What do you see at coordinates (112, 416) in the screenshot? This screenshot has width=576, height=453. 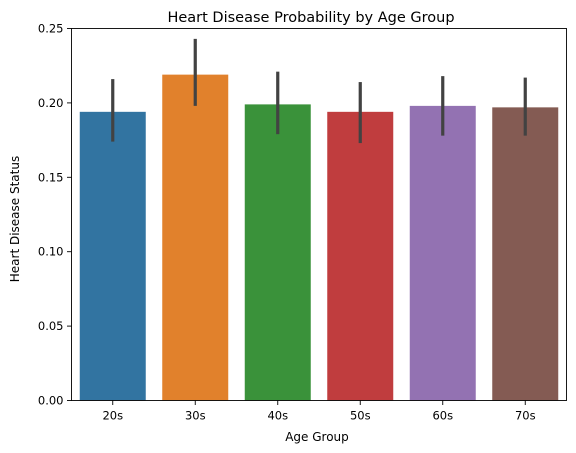 I see `x-tick-label-20s: 20s` at bounding box center [112, 416].